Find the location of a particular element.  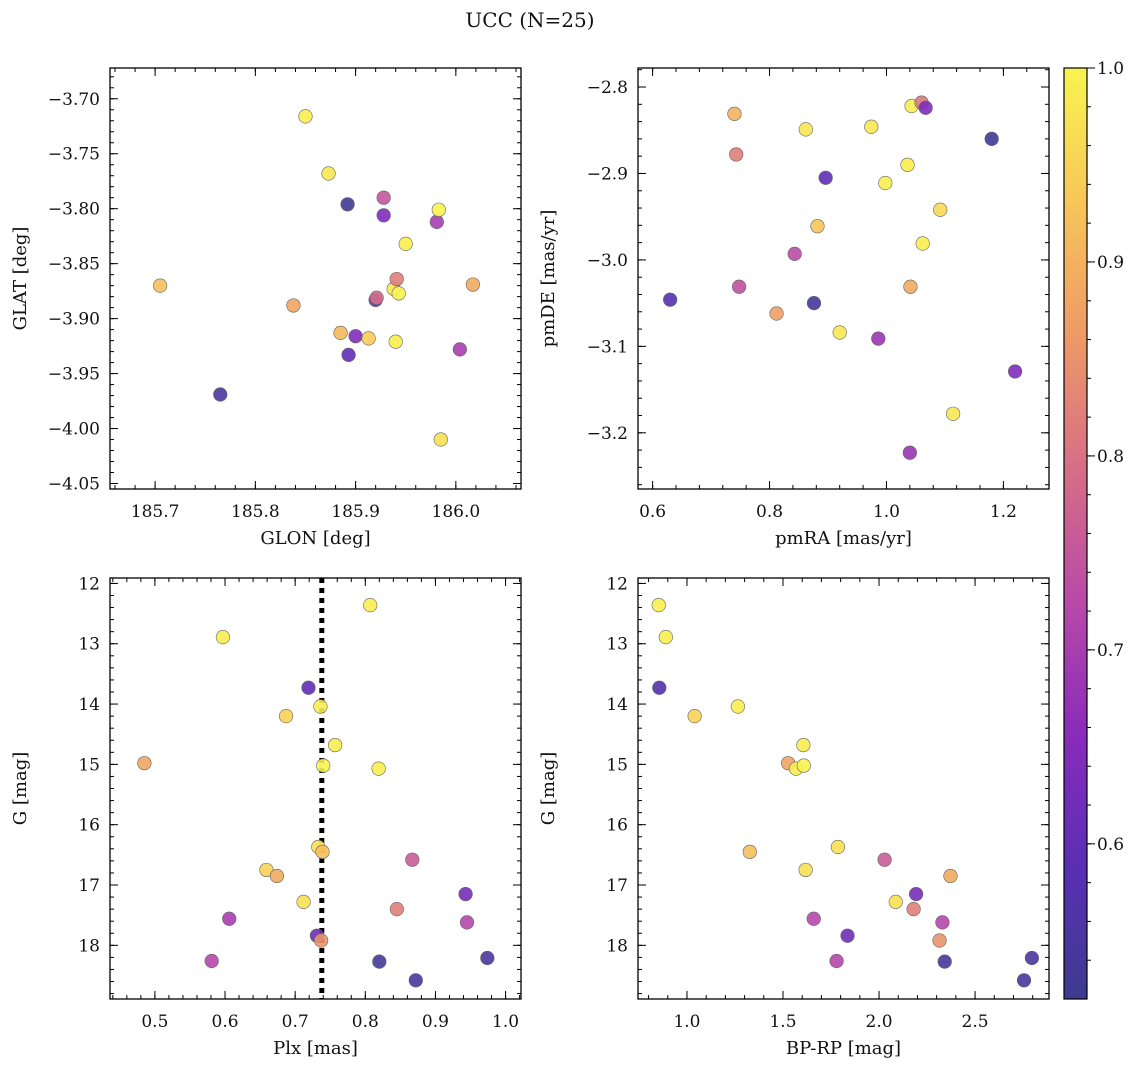

x-tick-label: 0.5 is located at coordinates (154, 1022).